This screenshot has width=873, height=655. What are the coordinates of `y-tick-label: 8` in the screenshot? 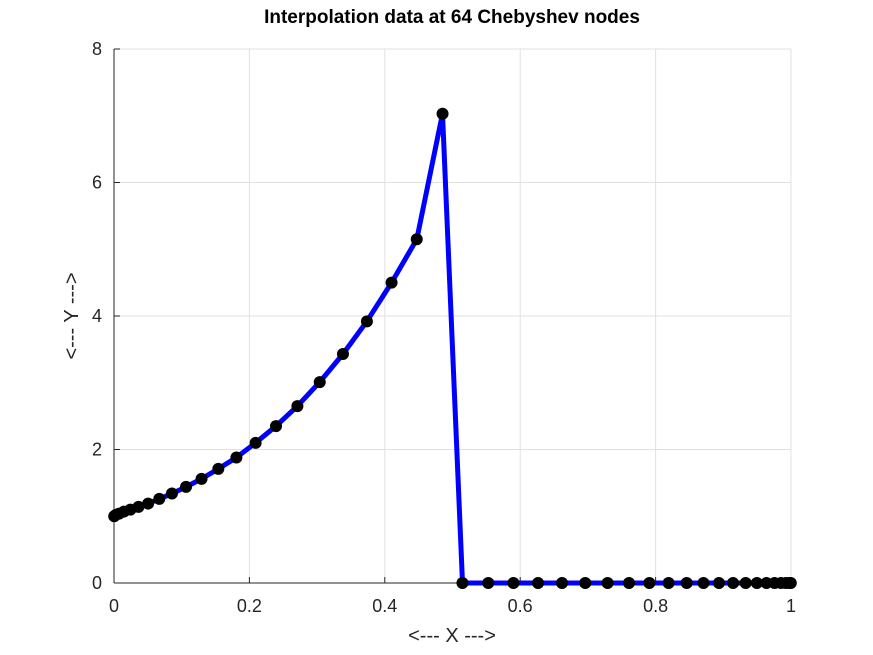 It's located at (97, 49).